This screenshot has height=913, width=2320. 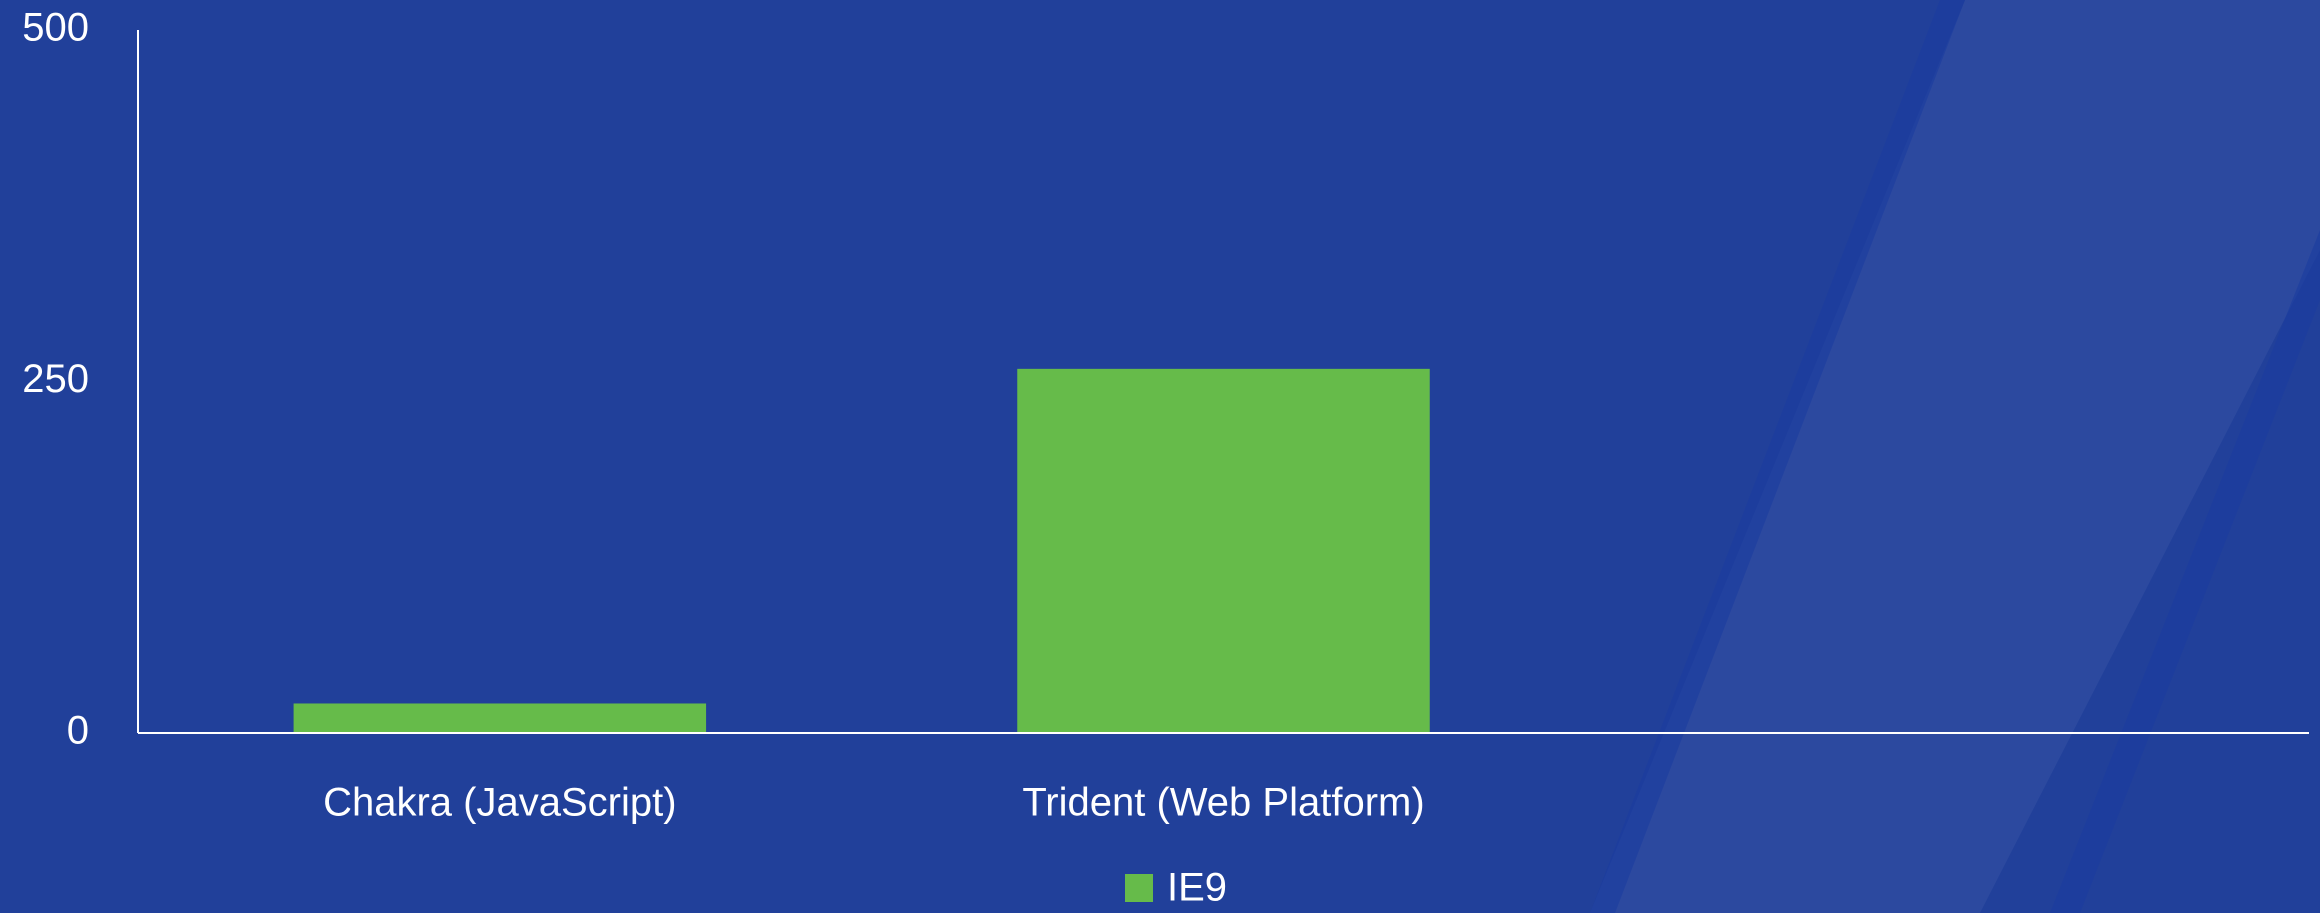 What do you see at coordinates (55, 28) in the screenshot?
I see `y-tick-label: 500` at bounding box center [55, 28].